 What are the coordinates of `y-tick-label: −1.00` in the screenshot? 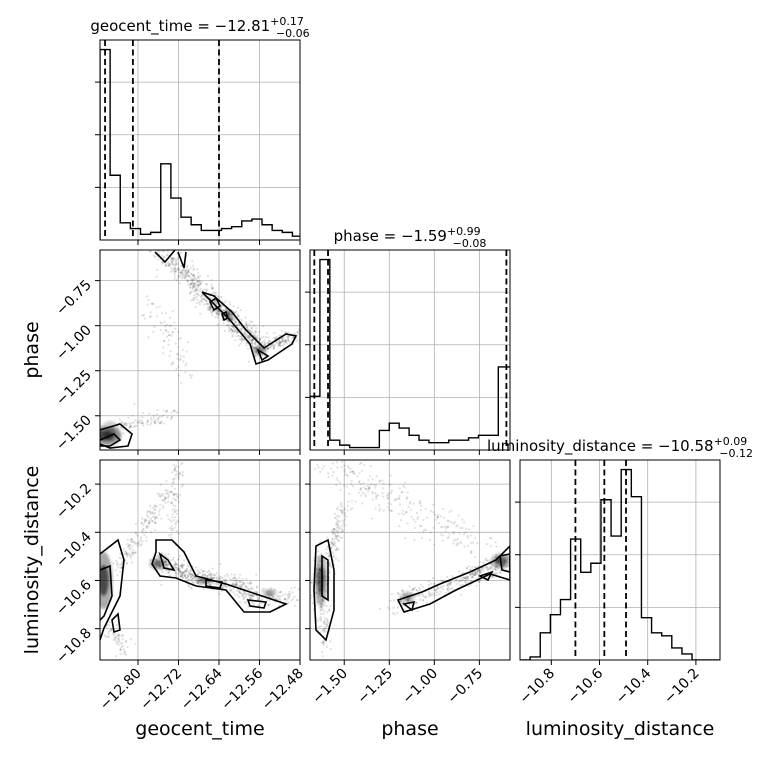 It's located at (74, 343).